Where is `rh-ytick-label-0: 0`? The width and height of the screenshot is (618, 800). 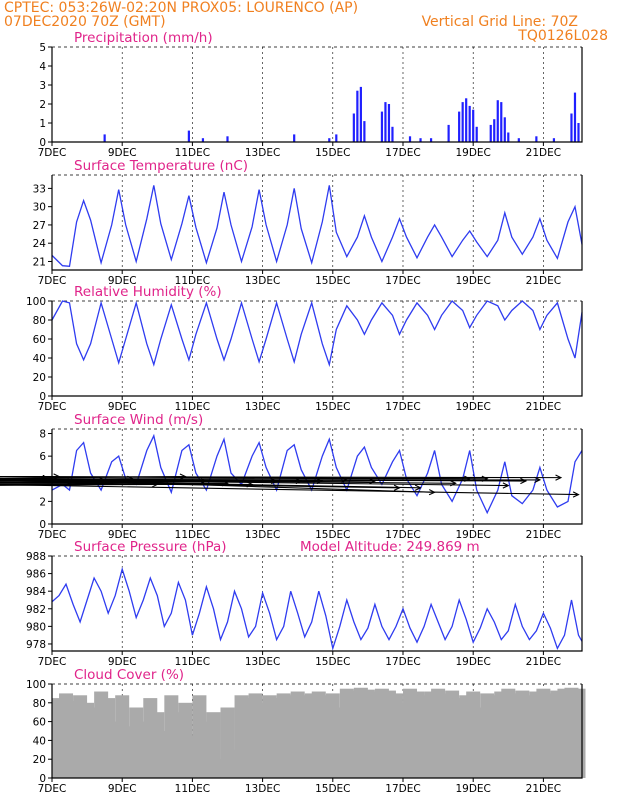
rh-ytick-label-0: 0 is located at coordinates (42, 397).